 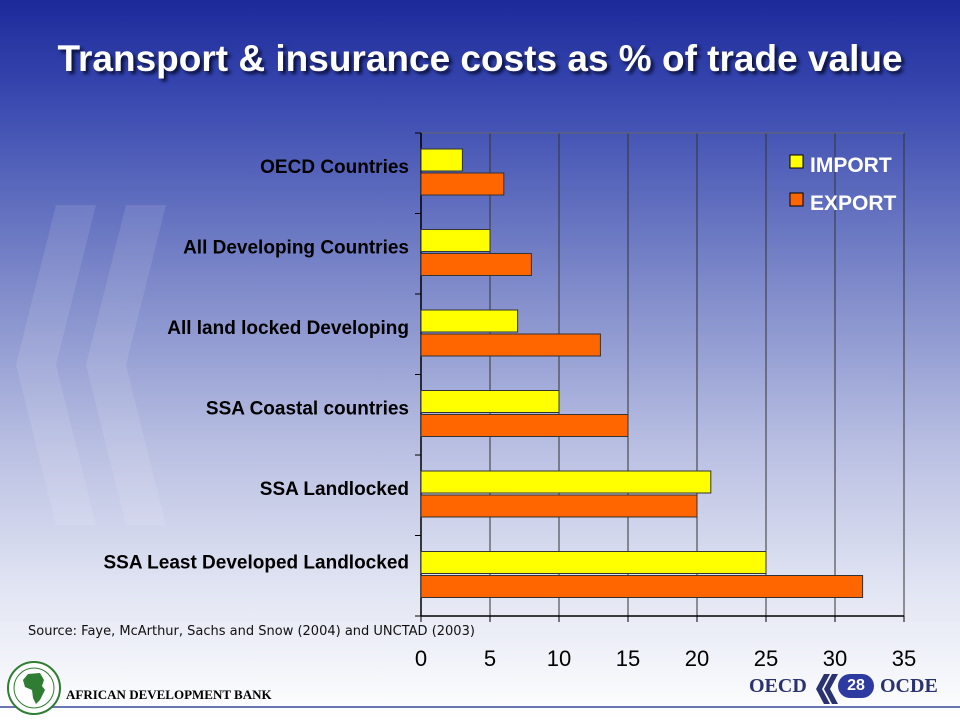 I want to click on category-label: SSA Coastal countries, so click(x=307, y=409).